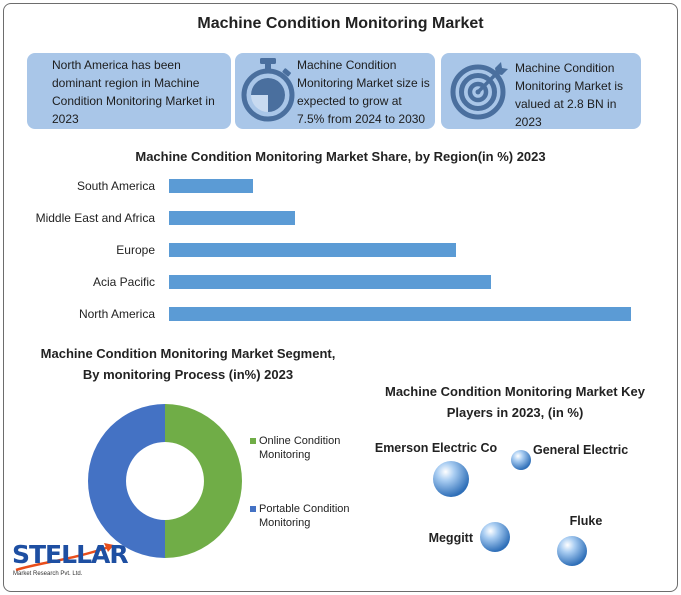 The height and width of the screenshot is (595, 681). Describe the element at coordinates (135, 250) in the screenshot. I see `bar-category-label: Europe` at that location.